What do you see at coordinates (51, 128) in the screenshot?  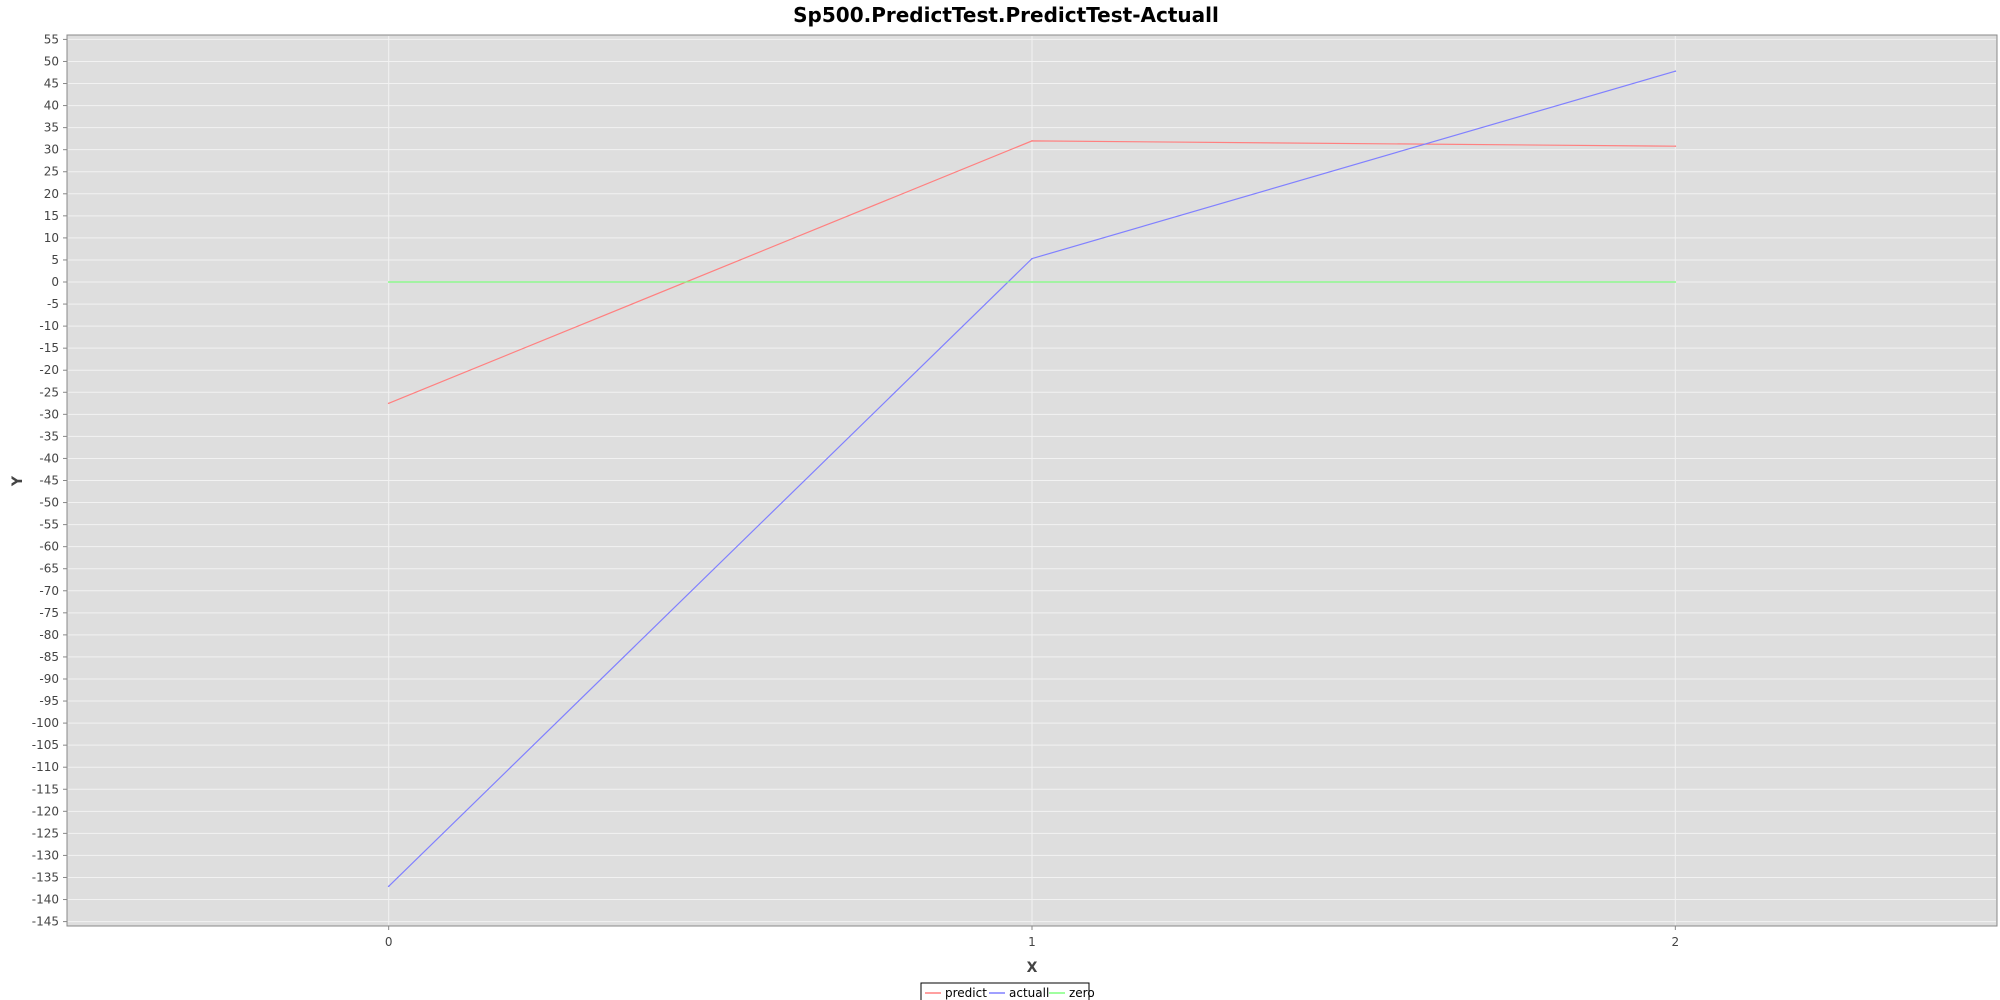 I see `y-tick-label: 35` at bounding box center [51, 128].